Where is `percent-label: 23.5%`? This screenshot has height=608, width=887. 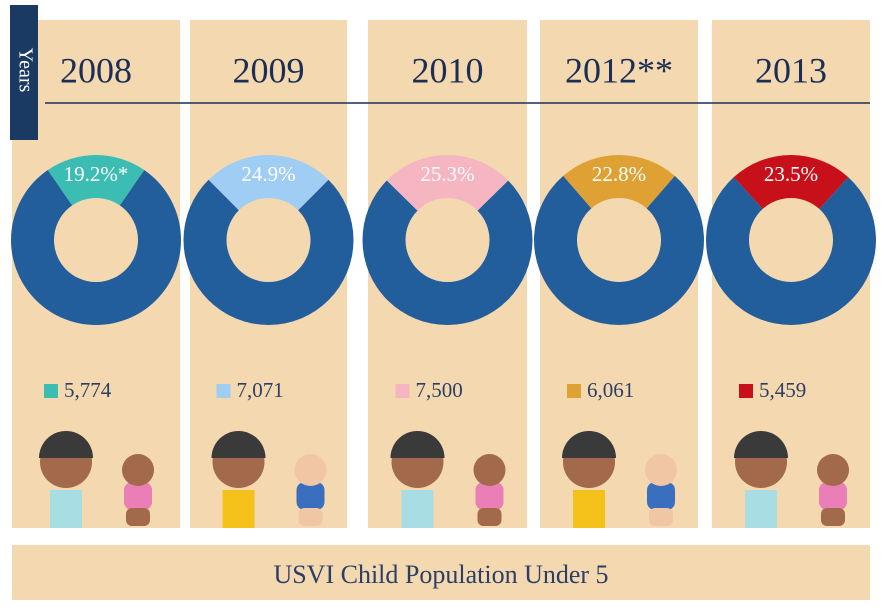 percent-label: 23.5% is located at coordinates (791, 174).